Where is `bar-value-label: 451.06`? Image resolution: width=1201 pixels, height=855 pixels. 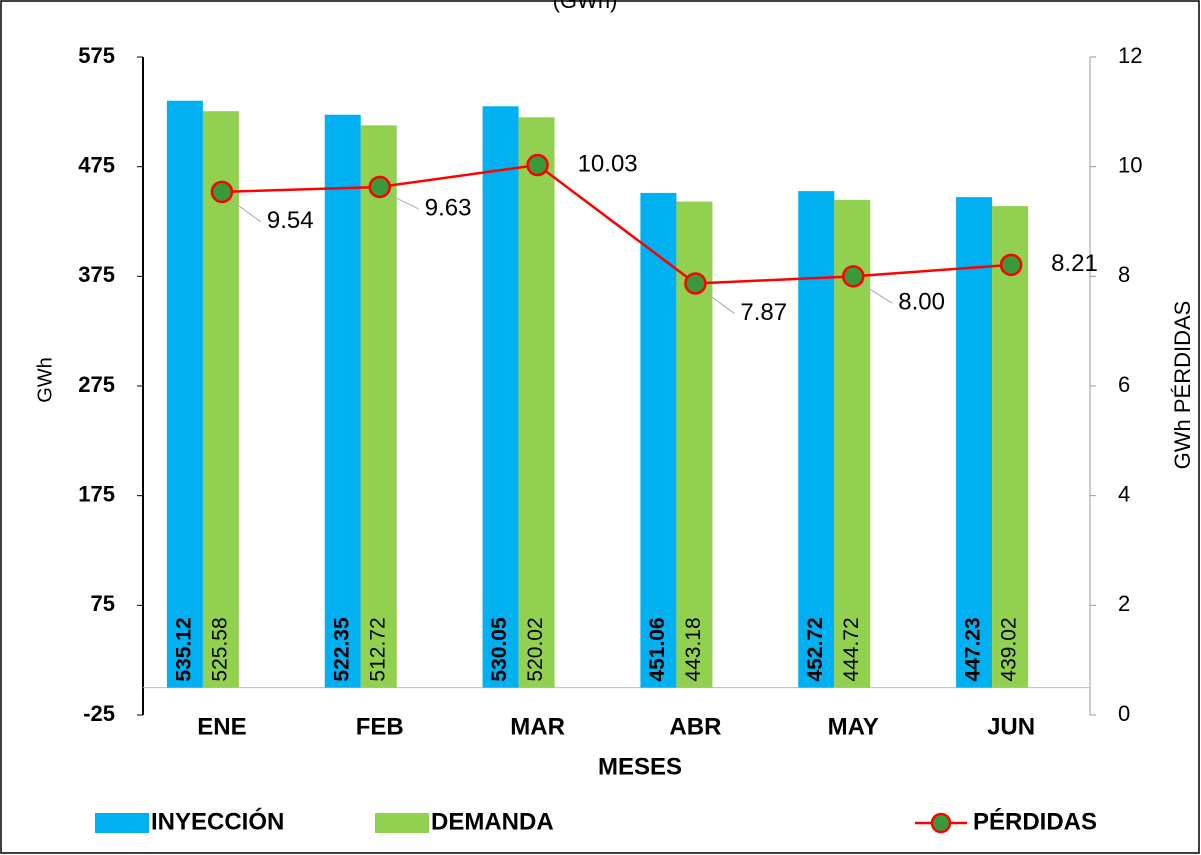 bar-value-label: 451.06 is located at coordinates (657, 649).